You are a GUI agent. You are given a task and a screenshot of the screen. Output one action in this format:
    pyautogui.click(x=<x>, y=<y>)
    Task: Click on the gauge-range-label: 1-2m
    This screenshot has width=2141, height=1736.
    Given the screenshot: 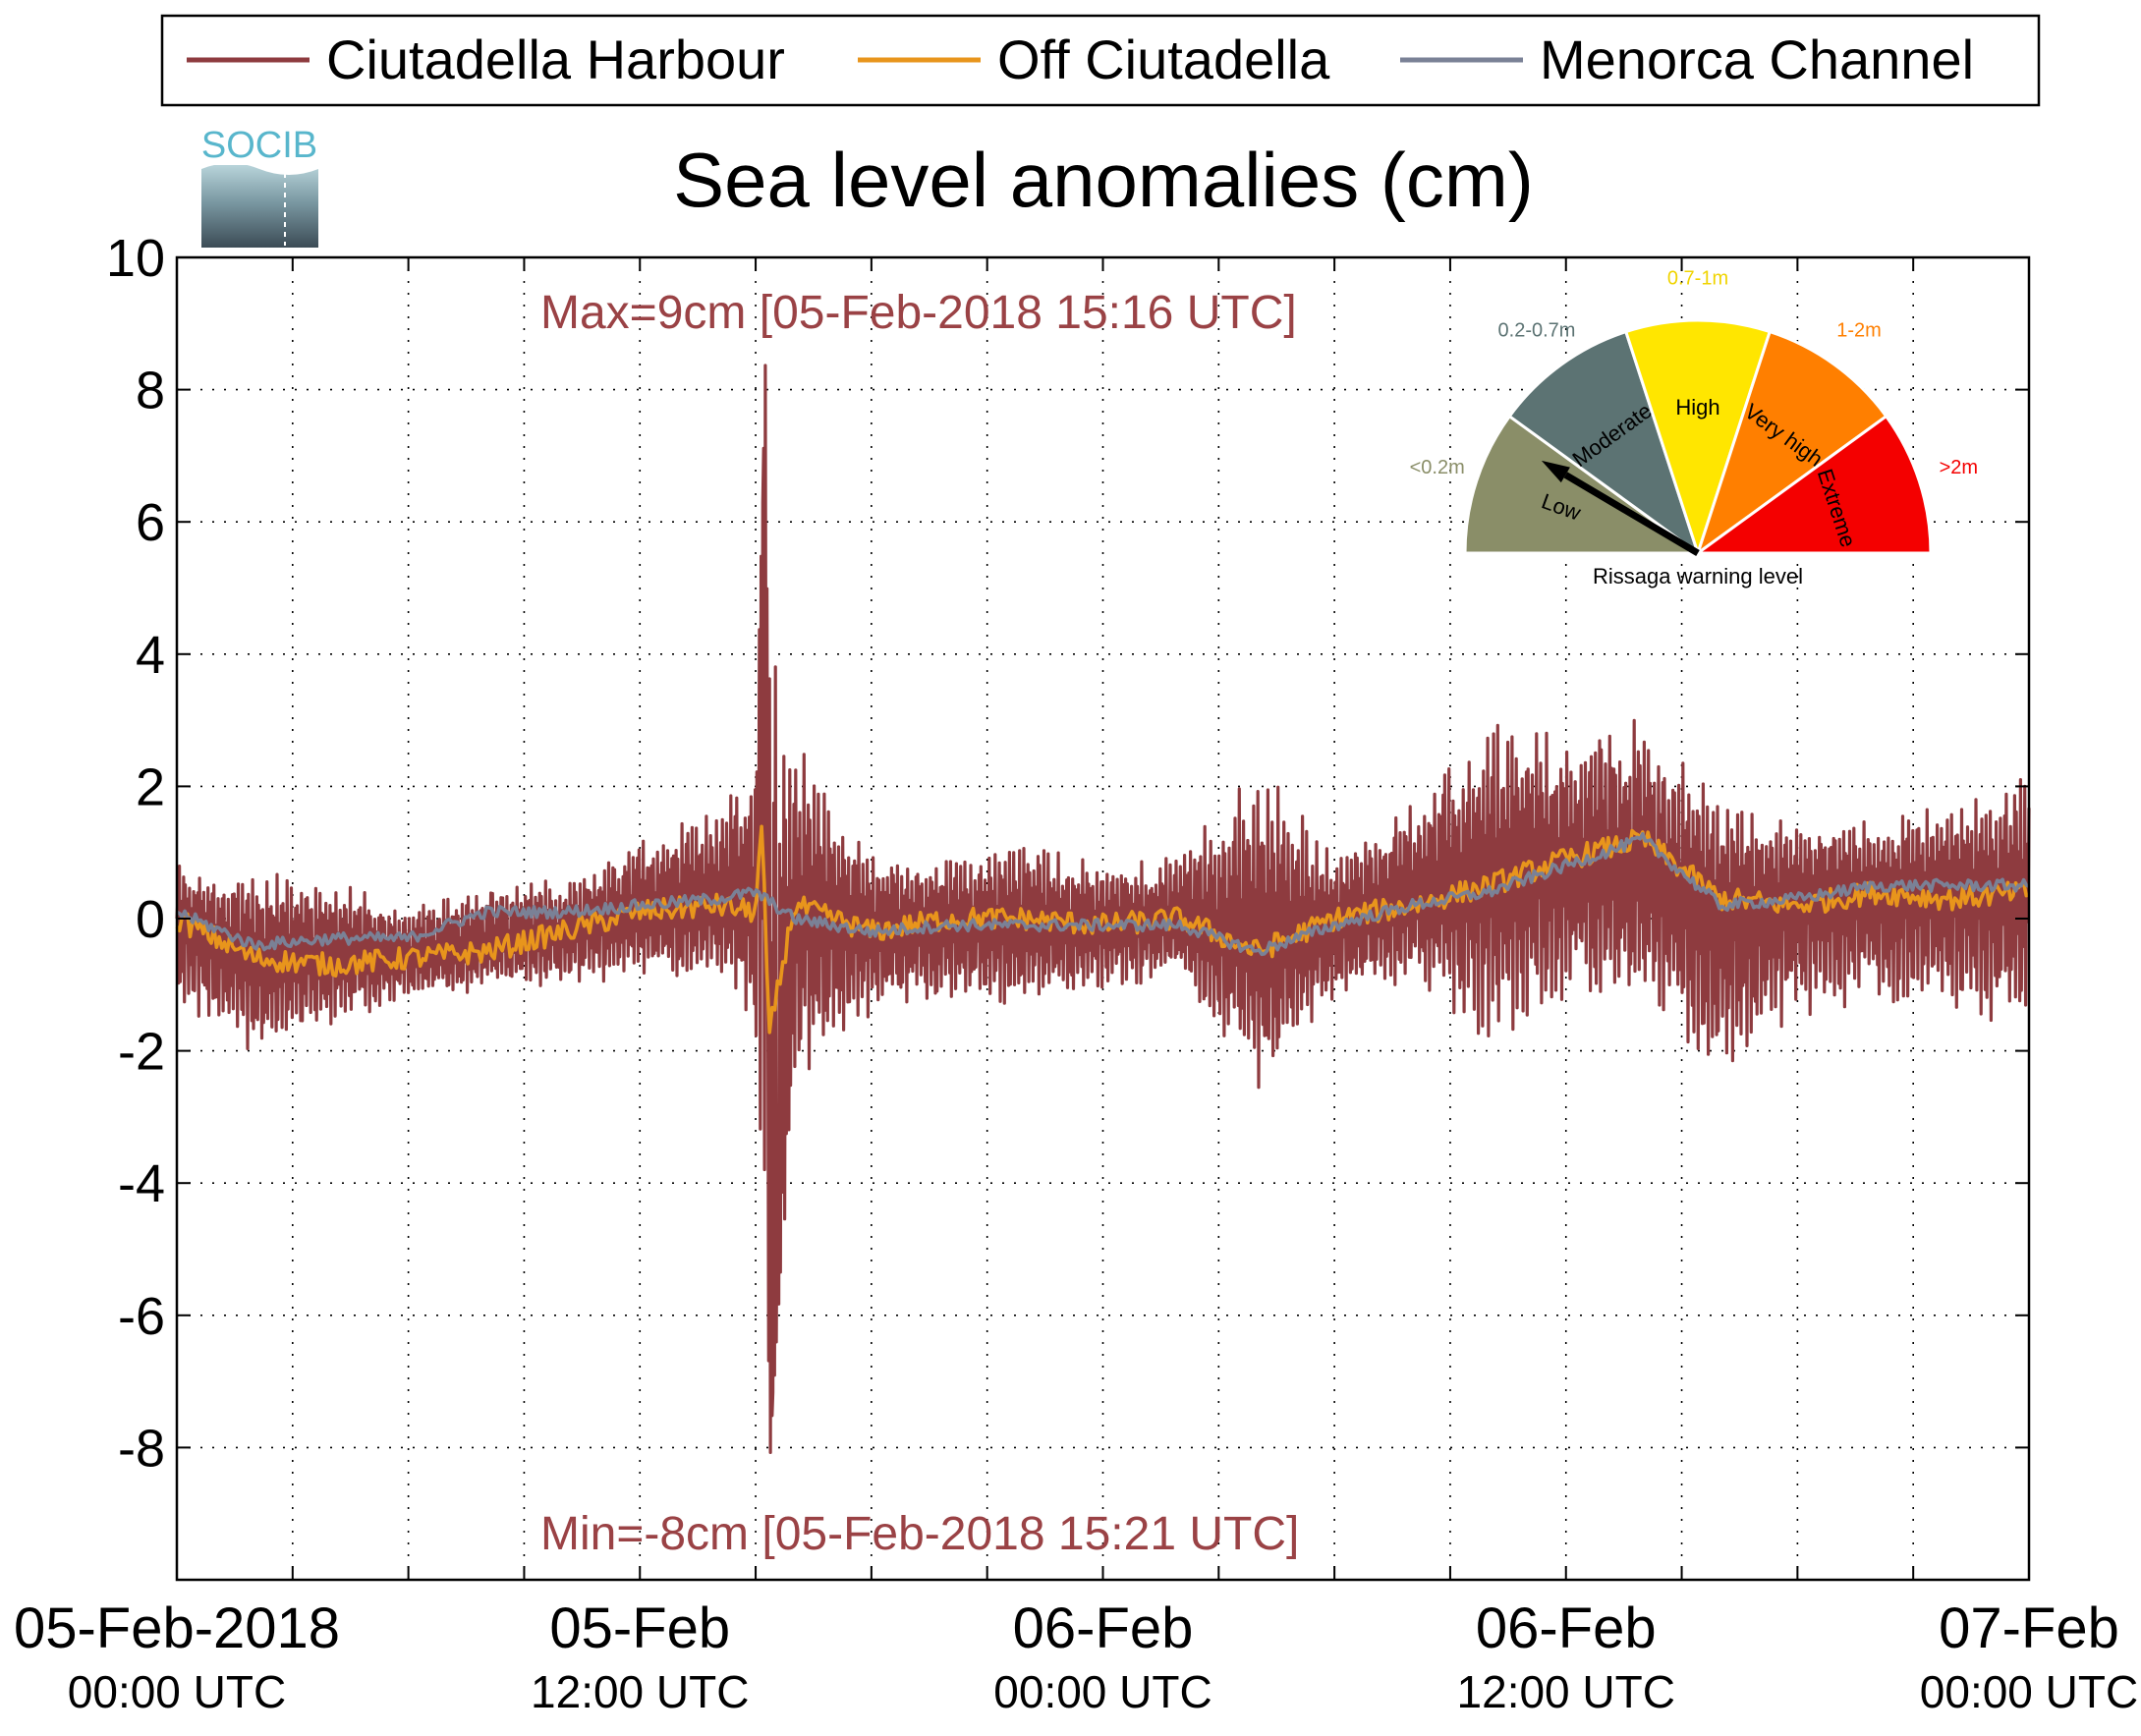 What is the action you would take?
    pyautogui.click(x=1859, y=331)
    